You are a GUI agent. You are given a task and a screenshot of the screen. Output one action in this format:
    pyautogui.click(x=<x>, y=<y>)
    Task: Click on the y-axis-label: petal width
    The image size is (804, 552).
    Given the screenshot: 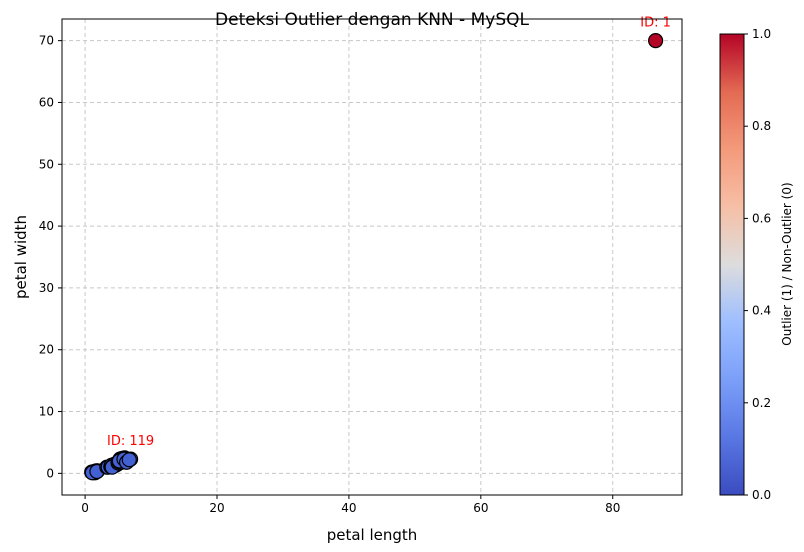 What is the action you would take?
    pyautogui.click(x=21, y=257)
    